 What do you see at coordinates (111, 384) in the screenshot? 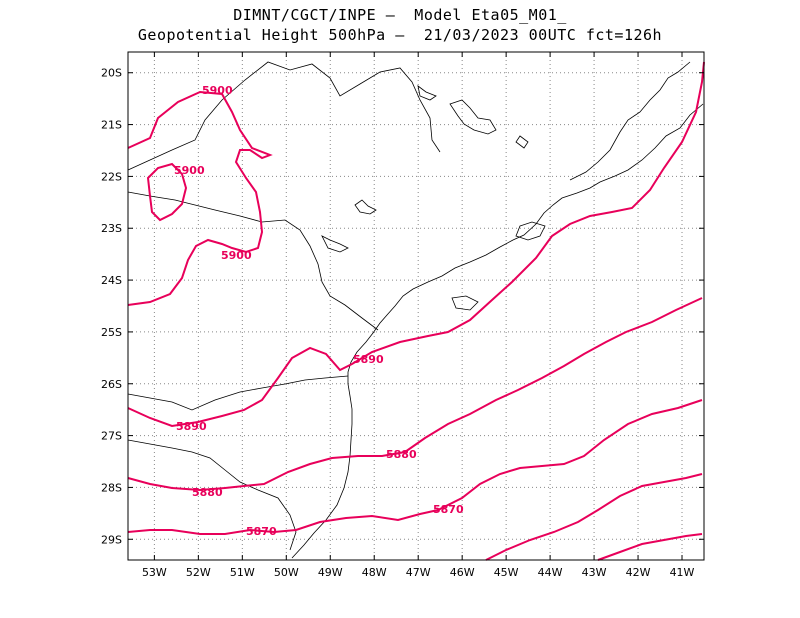
I see `y-tick-label: 26S` at bounding box center [111, 384].